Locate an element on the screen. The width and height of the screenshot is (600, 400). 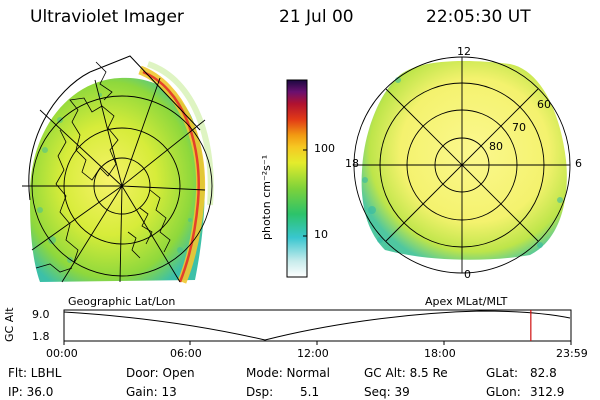
gain-info: Gain: 13 is located at coordinates (151, 392).